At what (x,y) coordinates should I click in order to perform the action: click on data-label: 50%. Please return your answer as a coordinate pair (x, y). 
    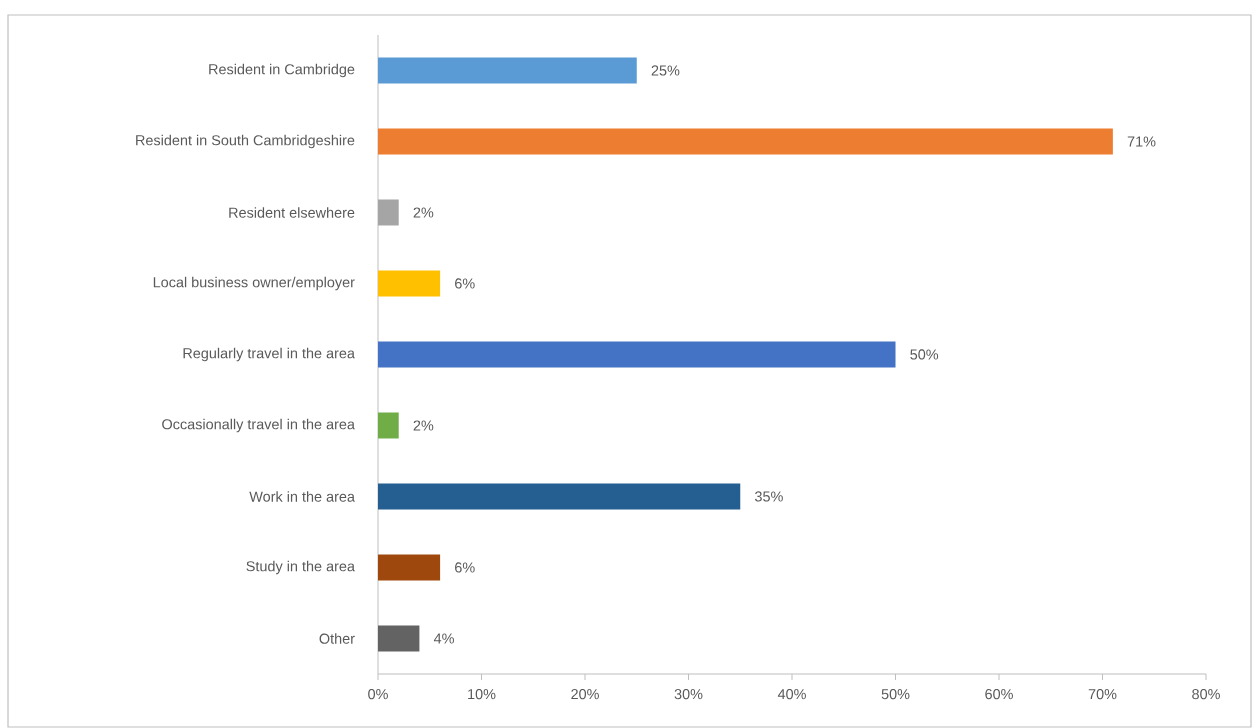
    Looking at the image, I should click on (924, 354).